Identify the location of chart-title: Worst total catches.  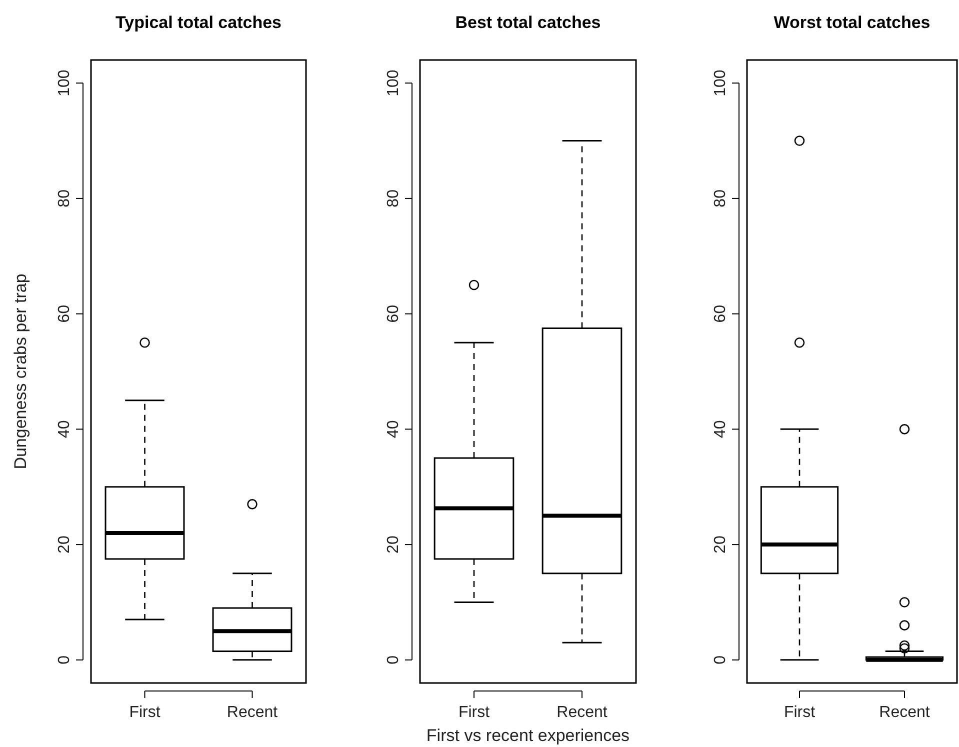
(852, 22).